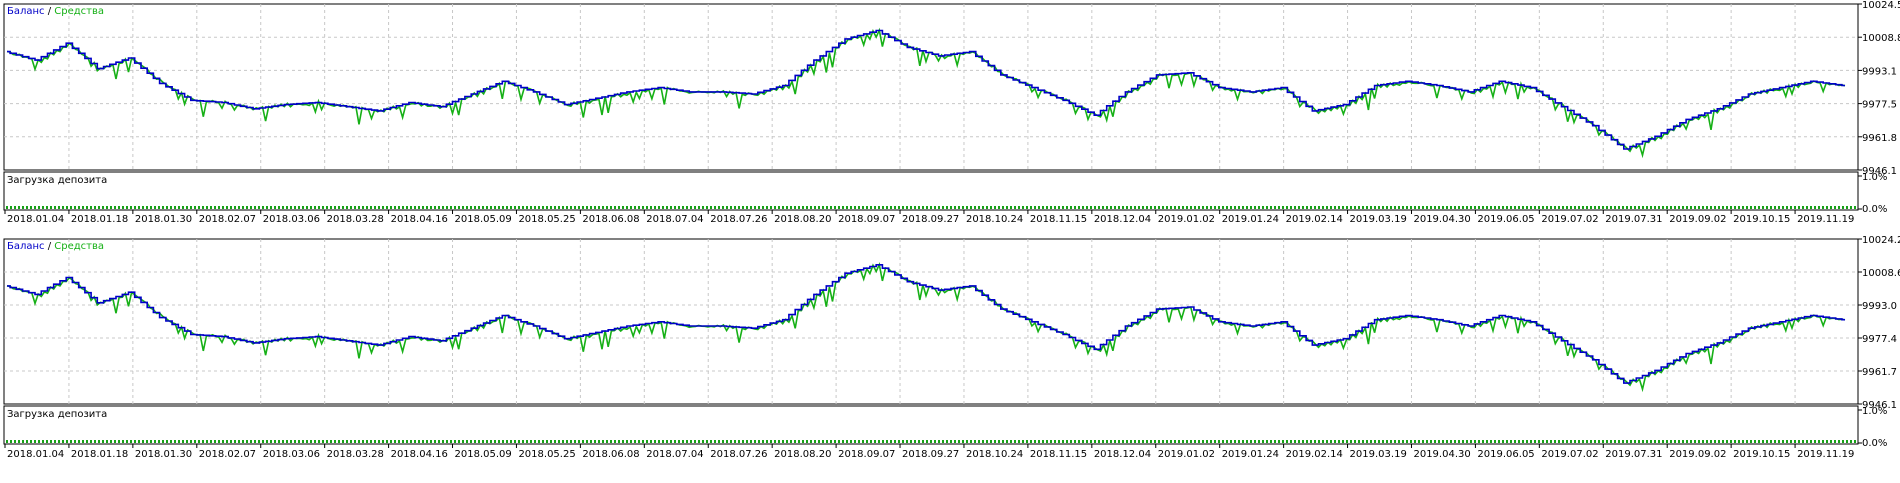 The image size is (1900, 483). Describe the element at coordinates (79, 11) in the screenshot. I see `legend-equity: Средства` at that location.